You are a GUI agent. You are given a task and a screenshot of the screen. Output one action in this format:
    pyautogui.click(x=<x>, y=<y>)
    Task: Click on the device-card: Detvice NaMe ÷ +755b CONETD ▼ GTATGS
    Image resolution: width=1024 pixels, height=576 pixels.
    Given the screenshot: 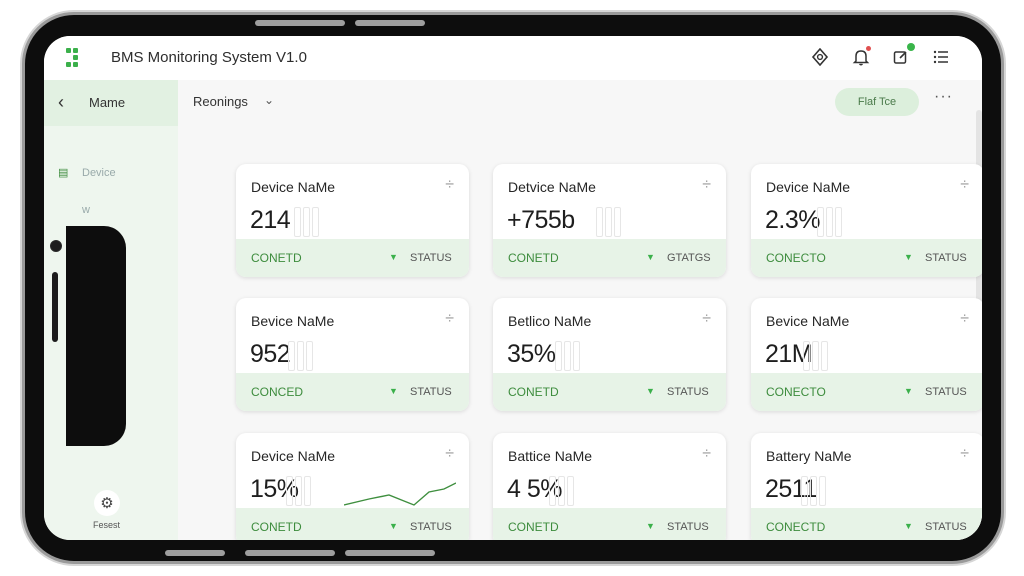 What is the action you would take?
    pyautogui.click(x=609, y=220)
    